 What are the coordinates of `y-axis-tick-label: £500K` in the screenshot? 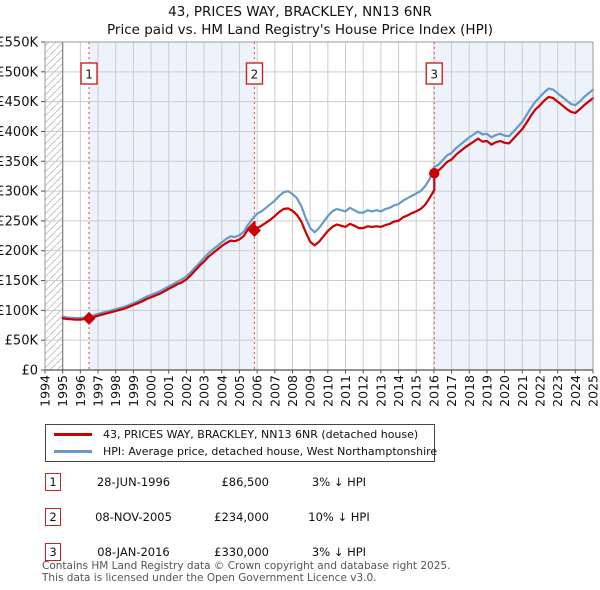 It's located at (19, 72).